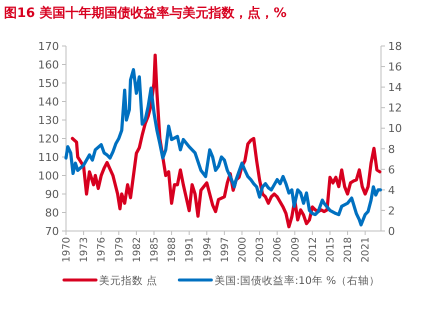 Image resolution: width=423 pixels, height=334 pixels. I want to click on y-tick-label: 150, so click(48, 83).